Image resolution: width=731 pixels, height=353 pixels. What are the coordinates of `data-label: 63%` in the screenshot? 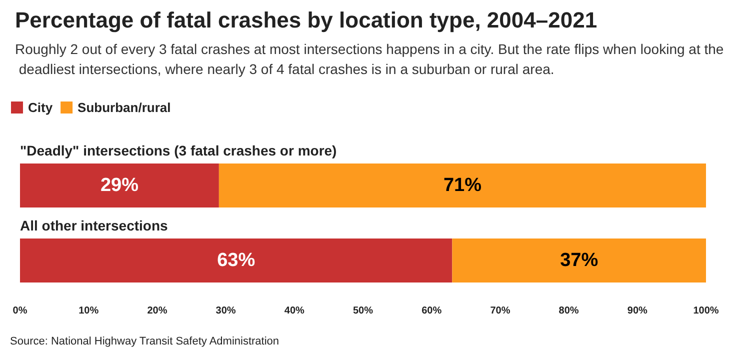 It's located at (236, 260).